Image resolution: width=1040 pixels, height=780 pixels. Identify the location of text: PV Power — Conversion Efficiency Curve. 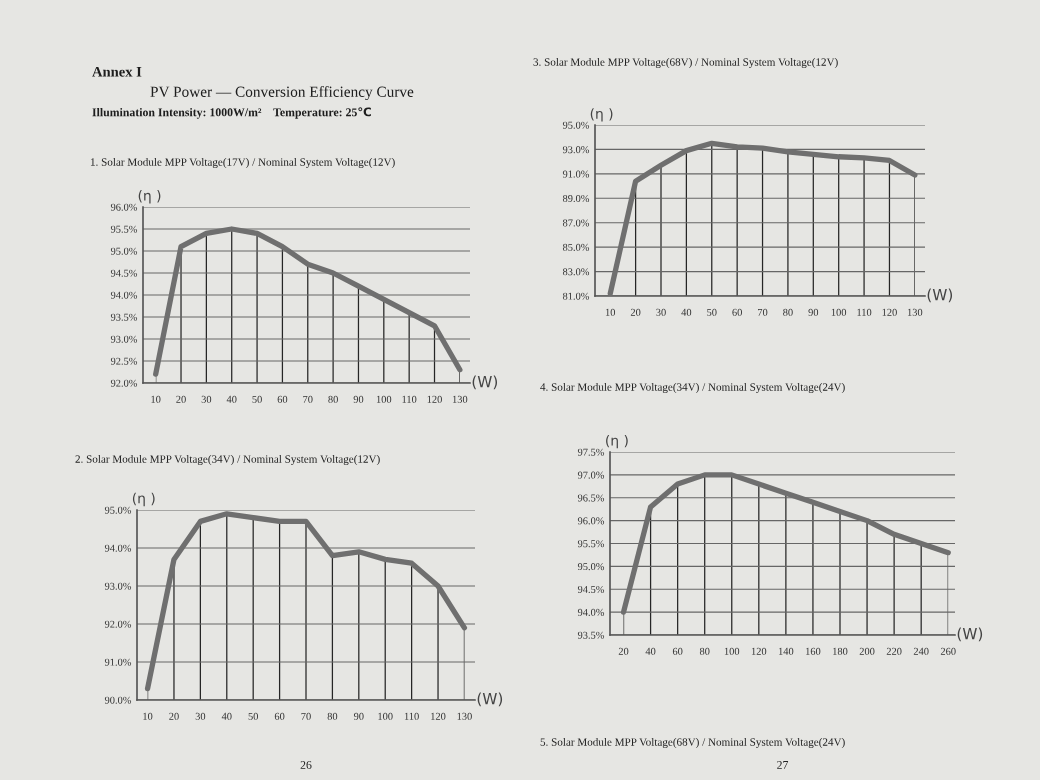
(282, 93).